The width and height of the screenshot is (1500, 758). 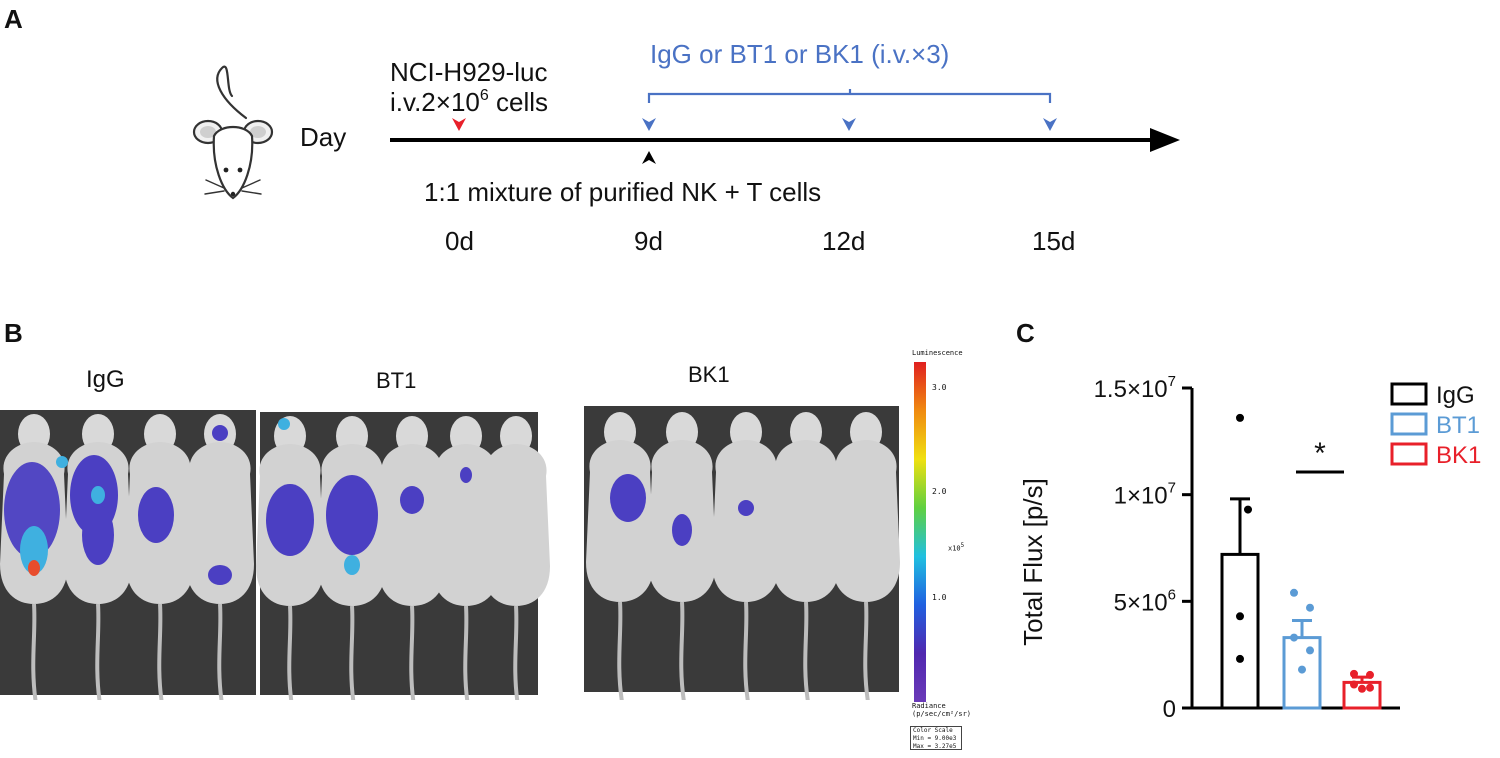 I want to click on treatment-bracket, so click(x=849, y=96).